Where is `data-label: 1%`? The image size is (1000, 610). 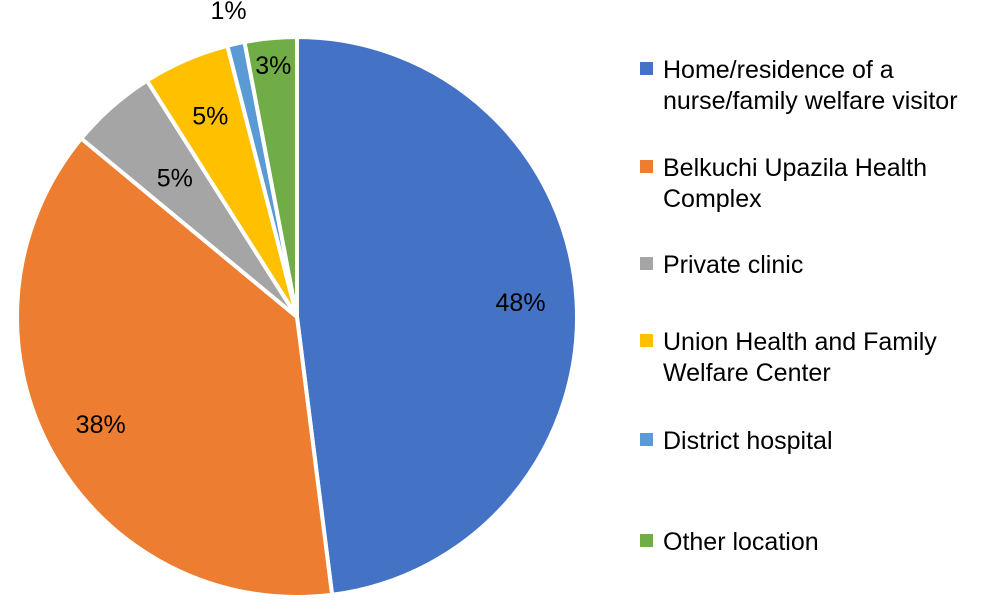
data-label: 1% is located at coordinates (229, 12).